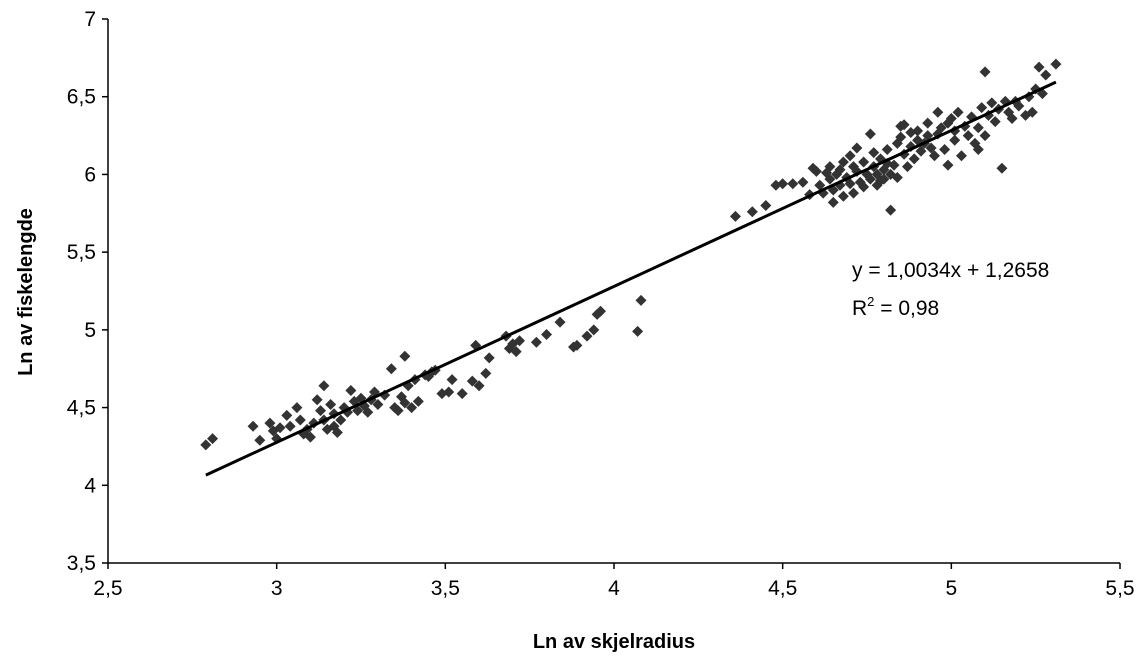 This screenshot has height=659, width=1146. What do you see at coordinates (951, 588) in the screenshot?
I see `x-tick-label: 5` at bounding box center [951, 588].